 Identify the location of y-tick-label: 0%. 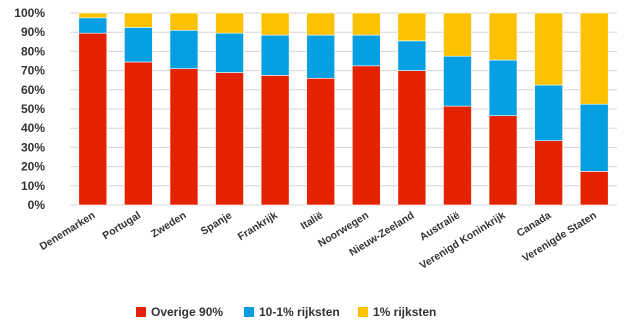
(37, 205).